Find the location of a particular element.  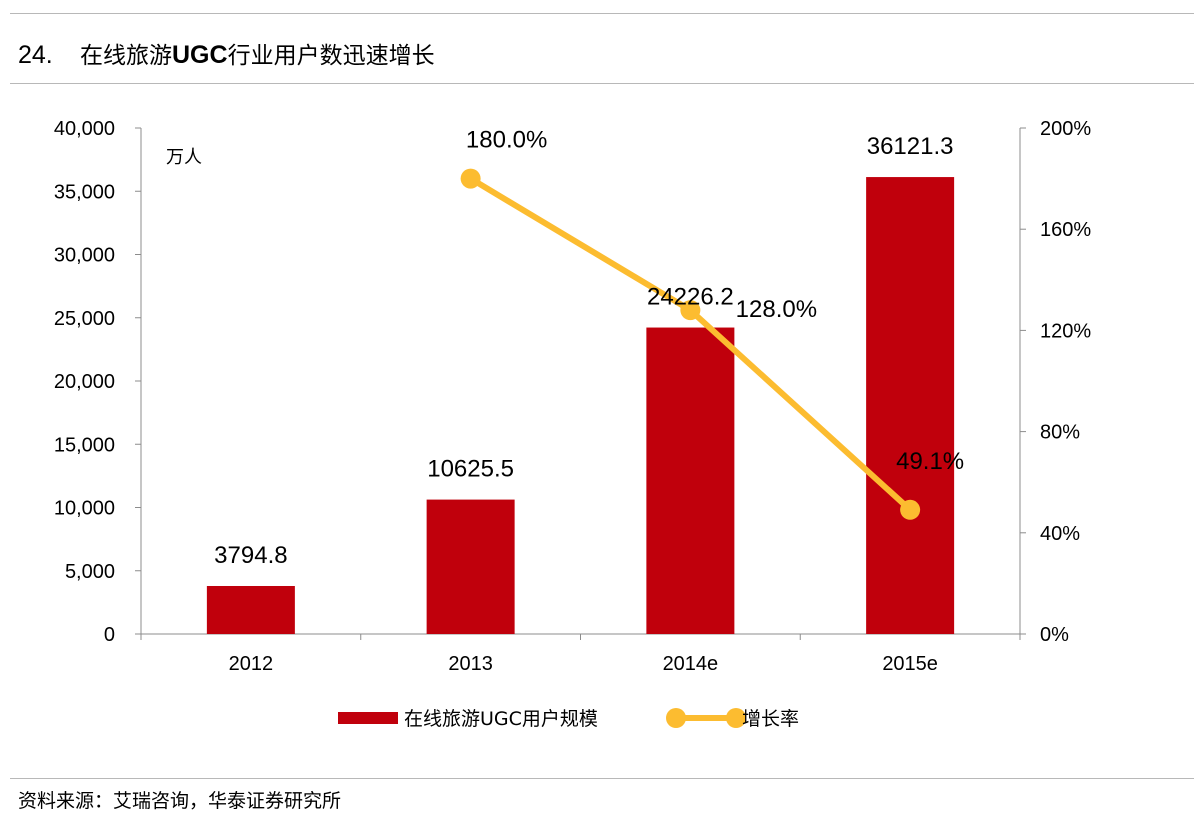

y-left-tick-label: 30,000 is located at coordinates (84, 256).